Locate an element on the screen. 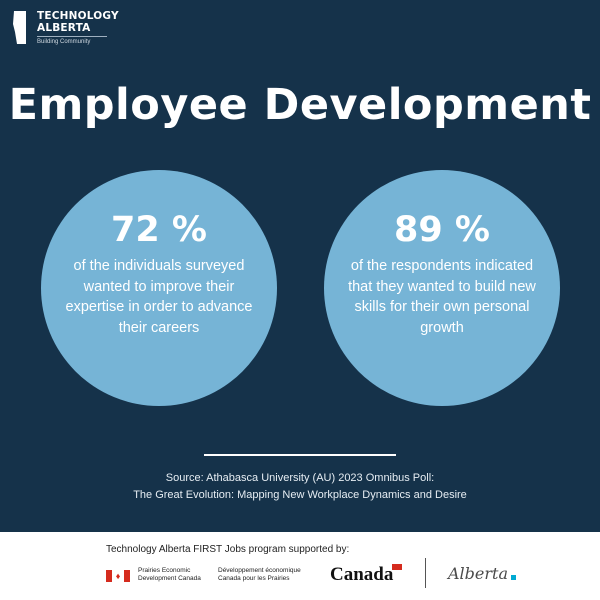 This screenshot has width=600, height=600. logo-line-technology: TECHNOLOGY is located at coordinates (78, 16).